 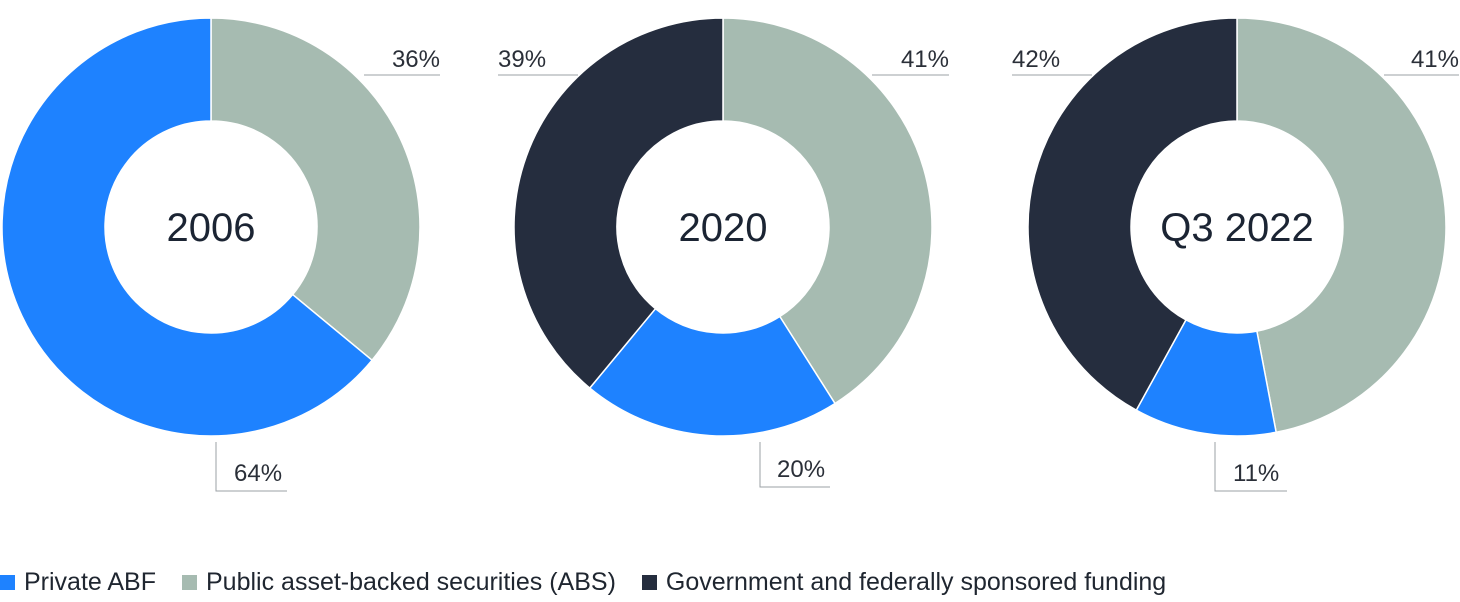 I want to click on data-label-government-and-federally-sponsored-funding: 42%, so click(x=1036, y=59).